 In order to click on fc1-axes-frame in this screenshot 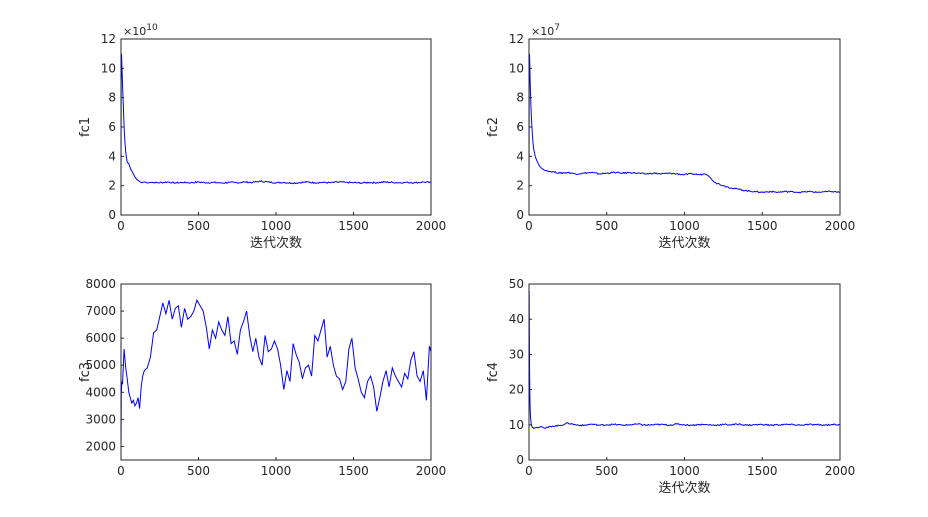, I will do `click(276, 127)`.